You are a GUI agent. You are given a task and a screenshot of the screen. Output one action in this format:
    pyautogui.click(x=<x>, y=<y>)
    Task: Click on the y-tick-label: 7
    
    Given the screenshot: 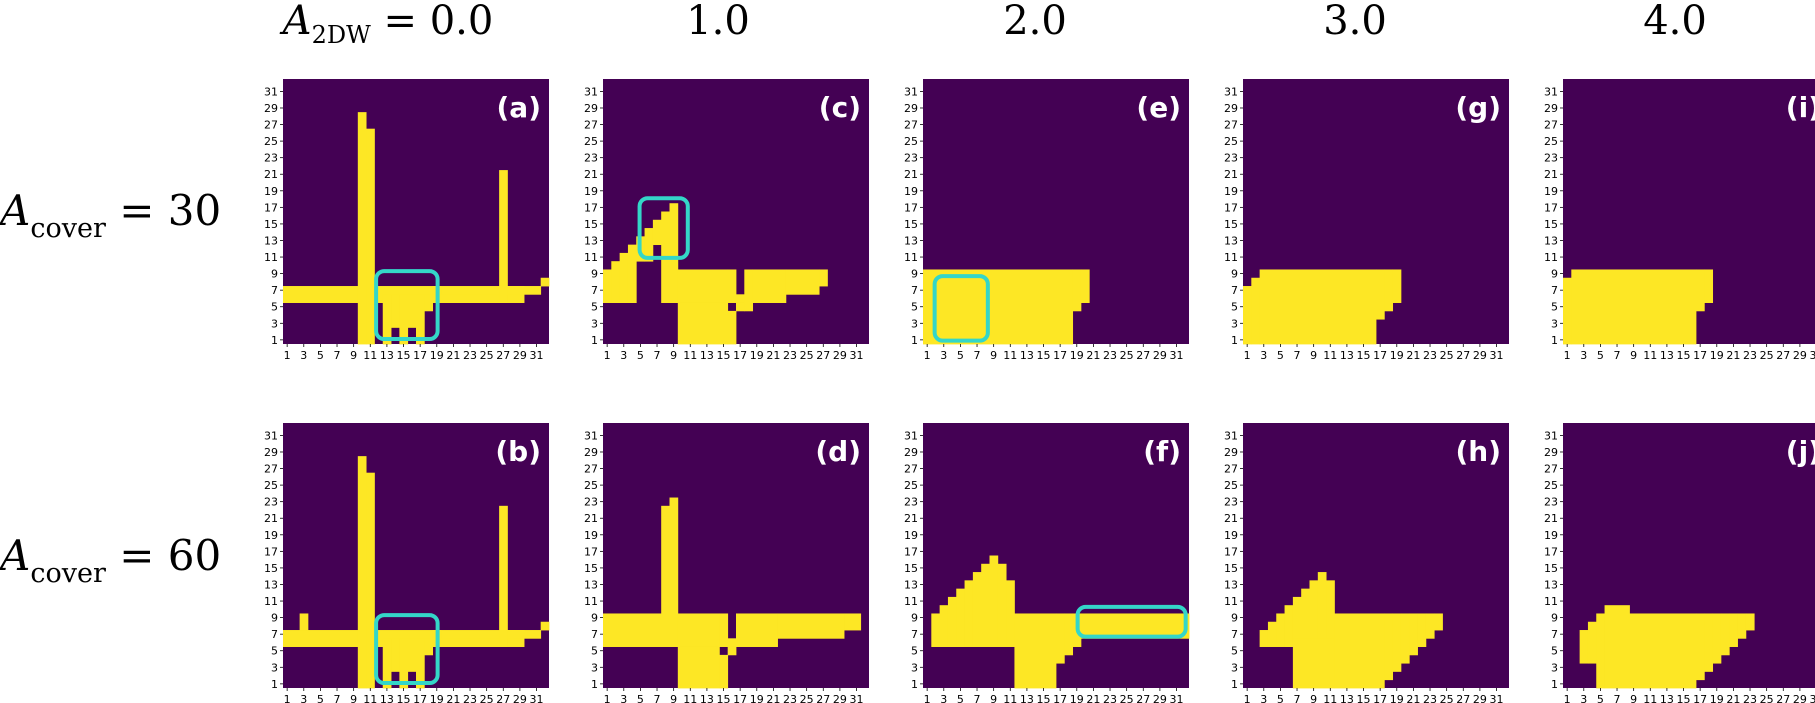 What is the action you would take?
    pyautogui.click(x=274, y=634)
    